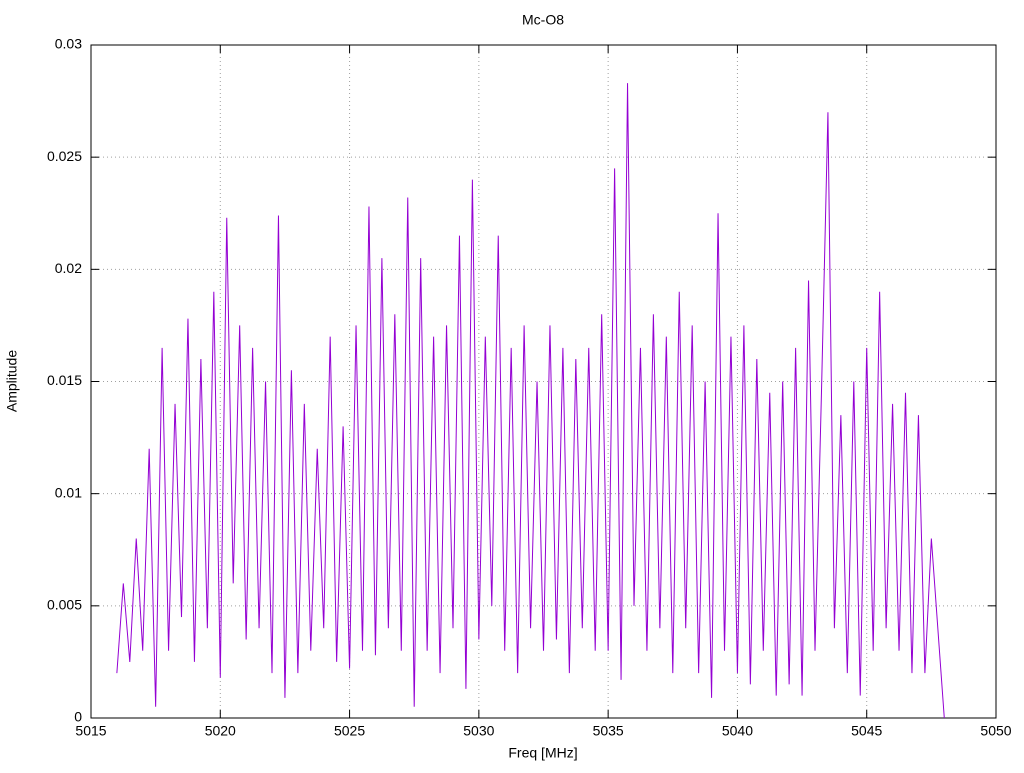  Describe the element at coordinates (608, 731) in the screenshot. I see `x-tick-label: 5035` at that location.